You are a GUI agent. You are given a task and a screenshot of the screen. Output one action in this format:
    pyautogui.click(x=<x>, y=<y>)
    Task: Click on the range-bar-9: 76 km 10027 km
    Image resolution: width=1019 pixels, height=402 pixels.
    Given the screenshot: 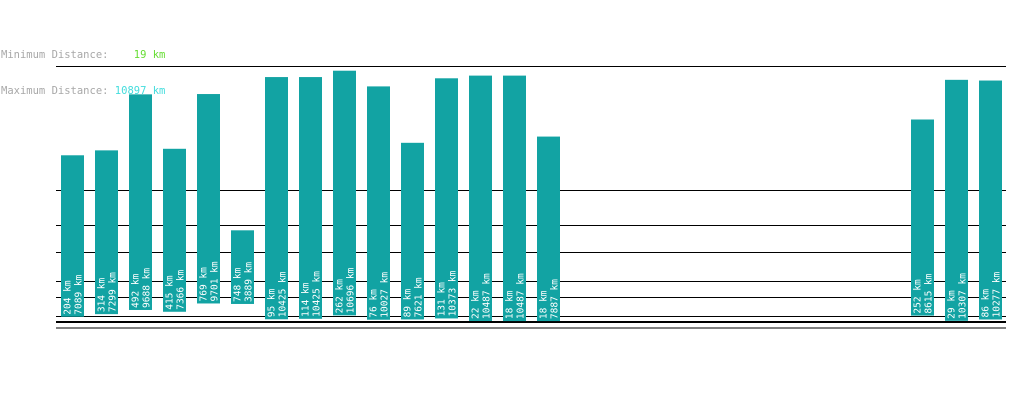 What is the action you would take?
    pyautogui.click(x=379, y=203)
    